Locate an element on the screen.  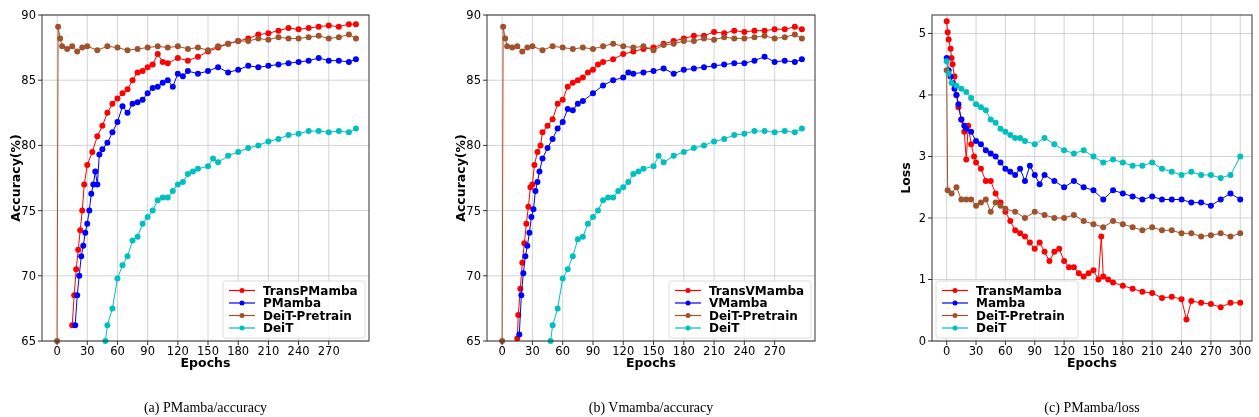
y-tick-label: 3 is located at coordinates (922, 156).